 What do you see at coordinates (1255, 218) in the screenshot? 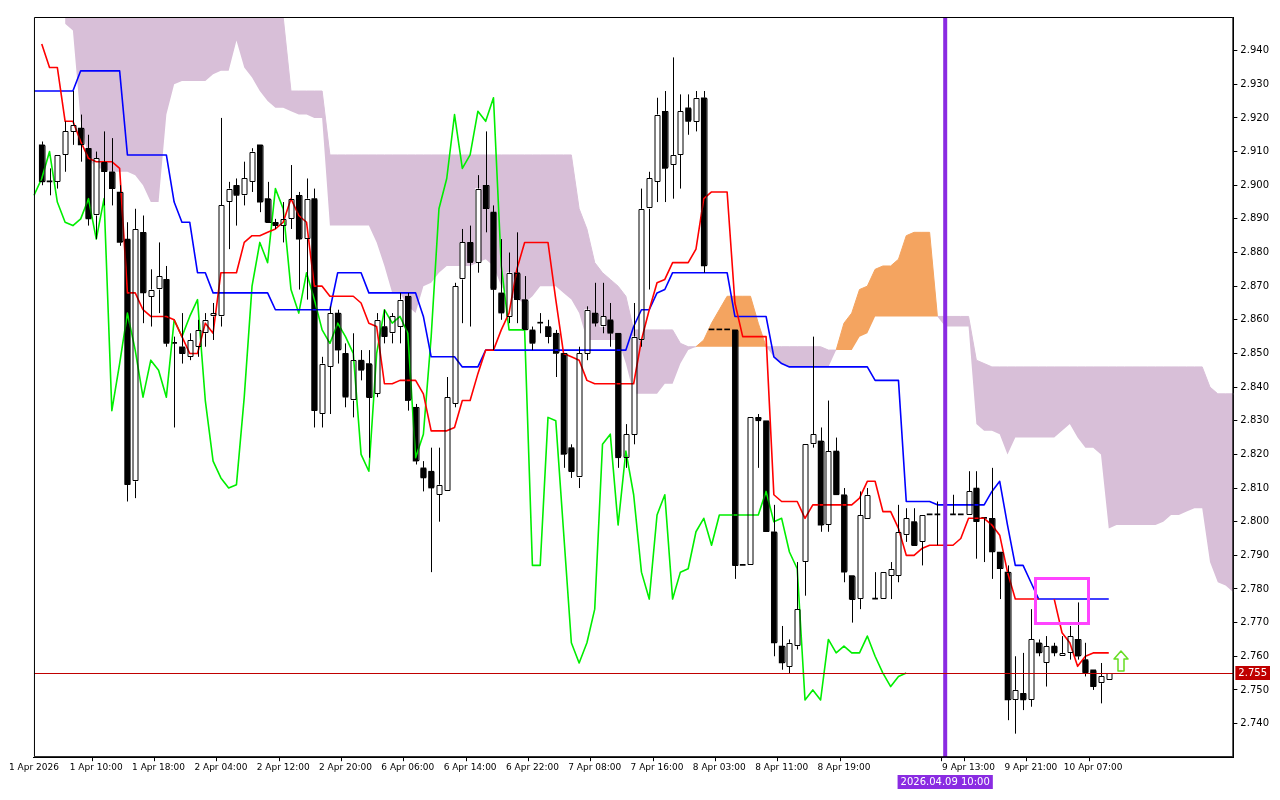
I see `y-tick-label: 2.890` at bounding box center [1255, 218].